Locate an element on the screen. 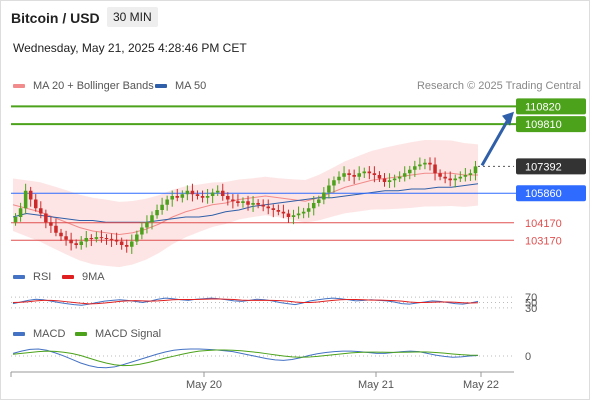 The image size is (590, 400). macd-line is located at coordinates (245, 358).